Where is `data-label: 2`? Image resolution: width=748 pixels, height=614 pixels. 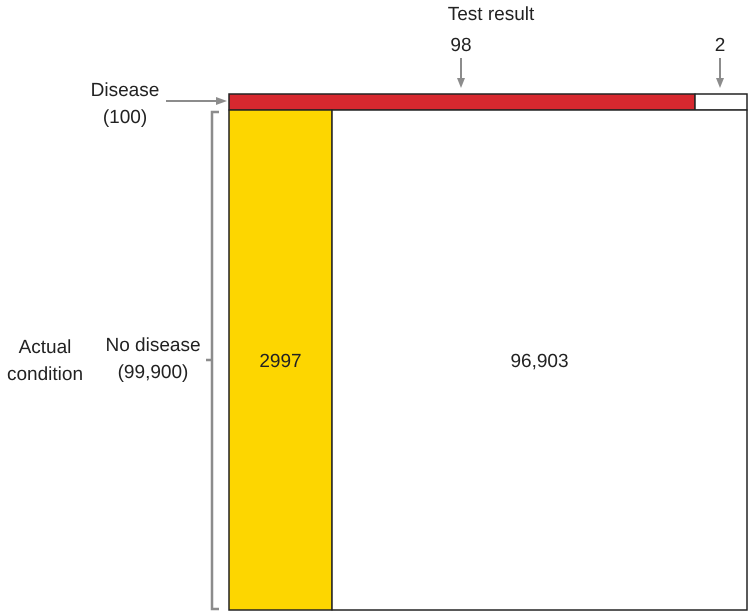
data-label: 2 is located at coordinates (720, 45).